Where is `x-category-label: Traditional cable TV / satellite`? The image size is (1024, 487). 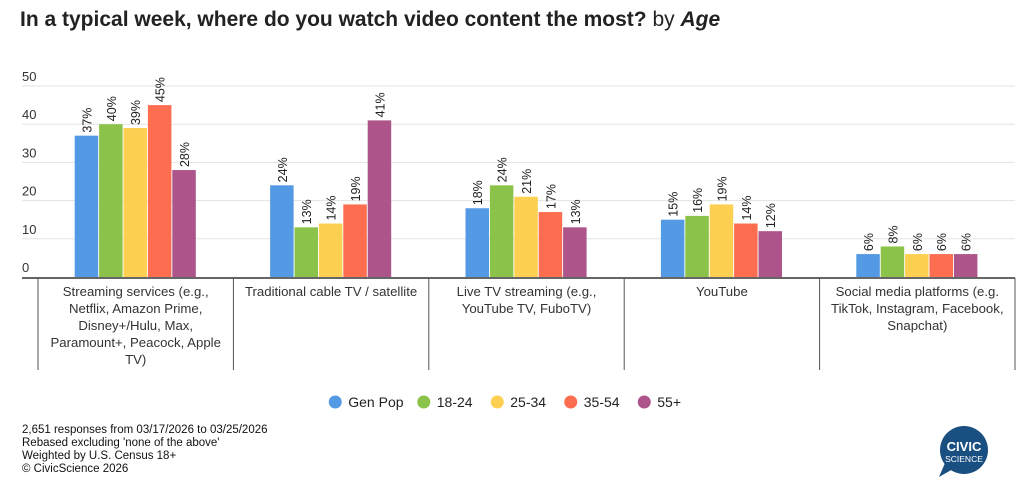
x-category-label: Traditional cable TV / satellite is located at coordinates (331, 291).